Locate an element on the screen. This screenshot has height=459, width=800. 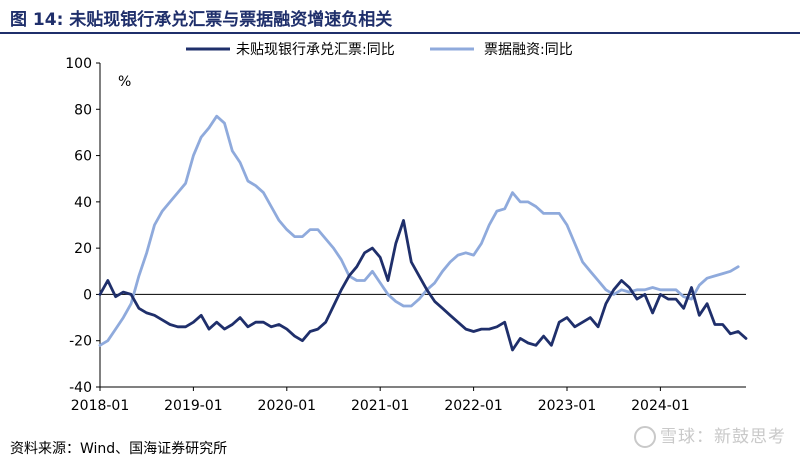
y-tick-label: -20 is located at coordinates (80, 342).